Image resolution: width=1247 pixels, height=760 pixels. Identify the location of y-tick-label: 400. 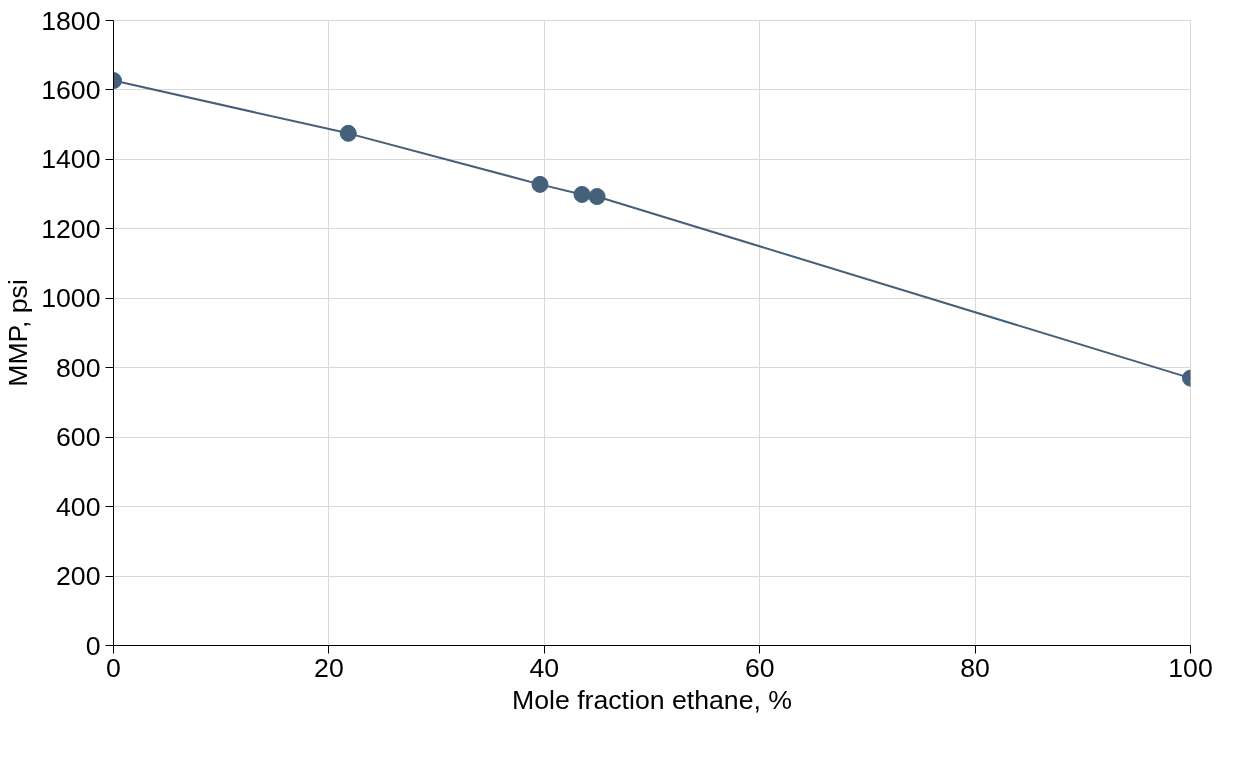
(78, 506).